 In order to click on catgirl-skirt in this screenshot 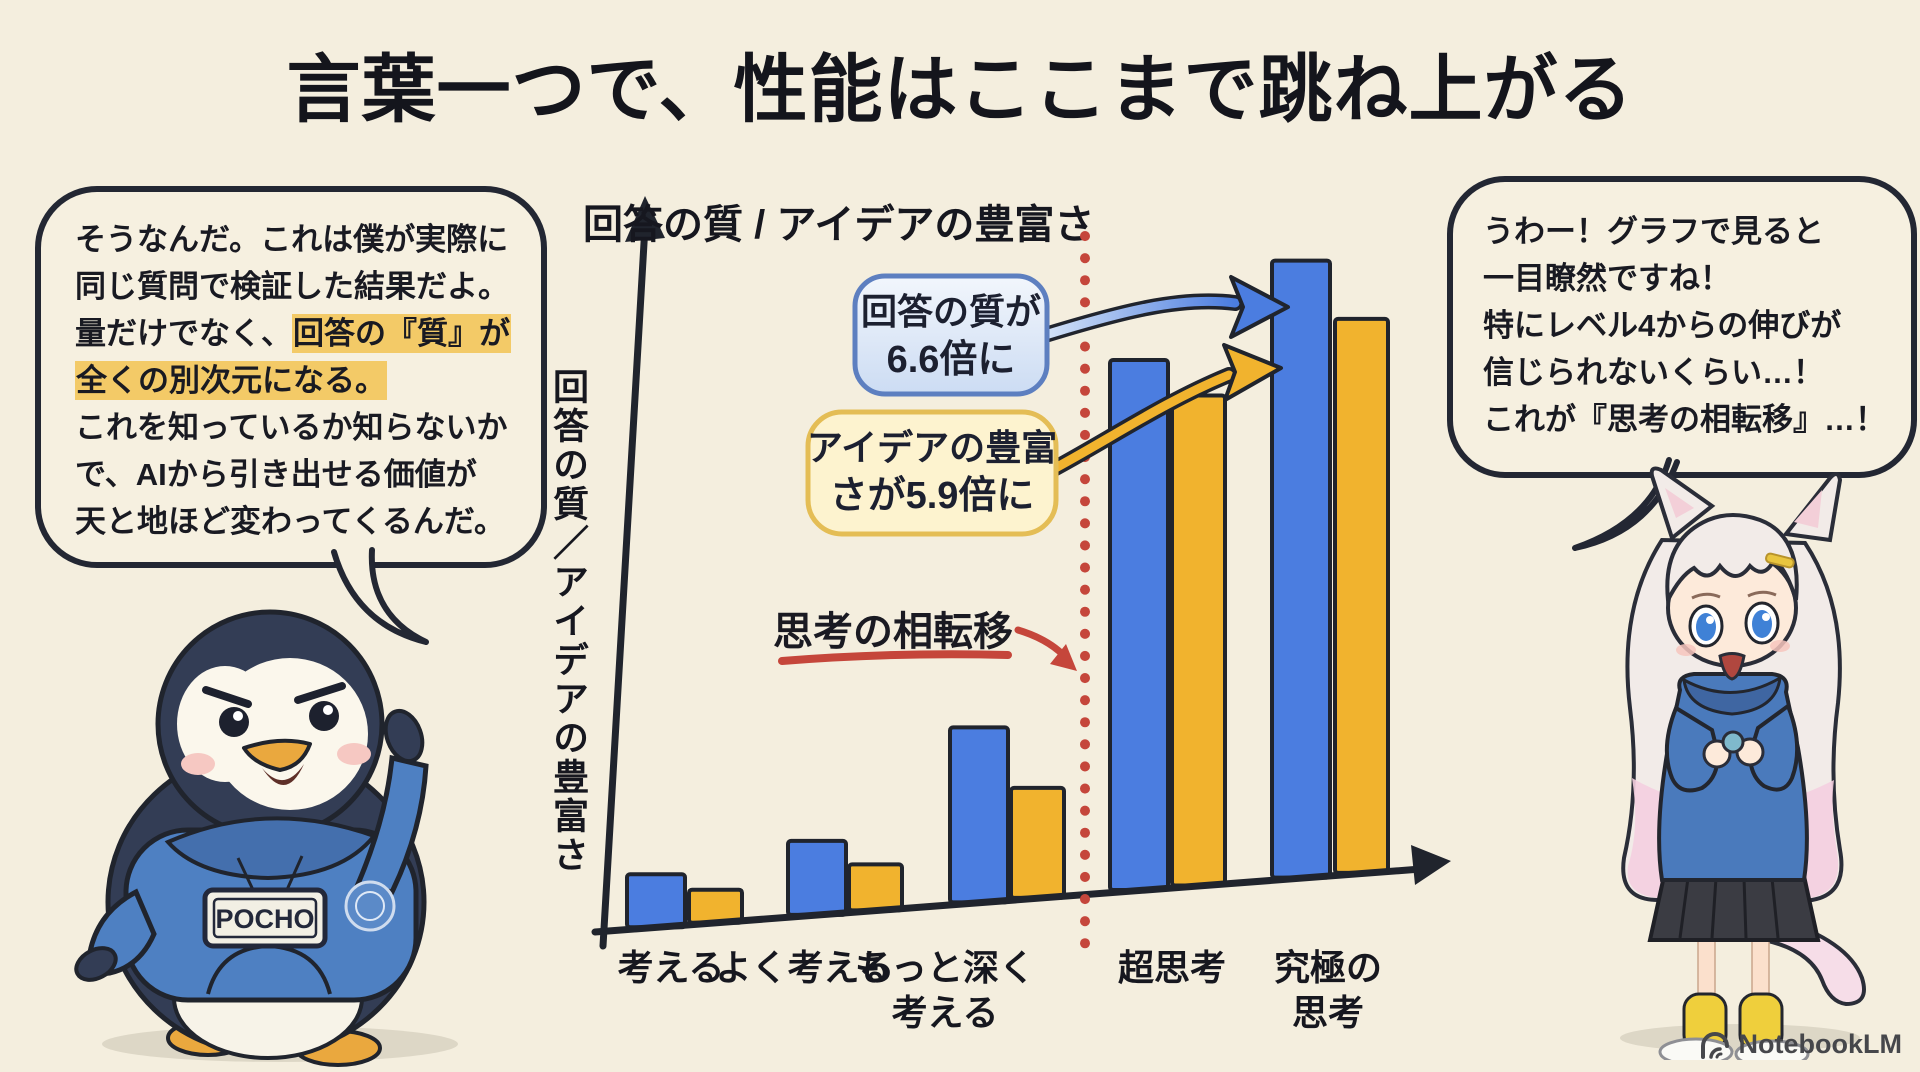, I will do `click(1734, 908)`.